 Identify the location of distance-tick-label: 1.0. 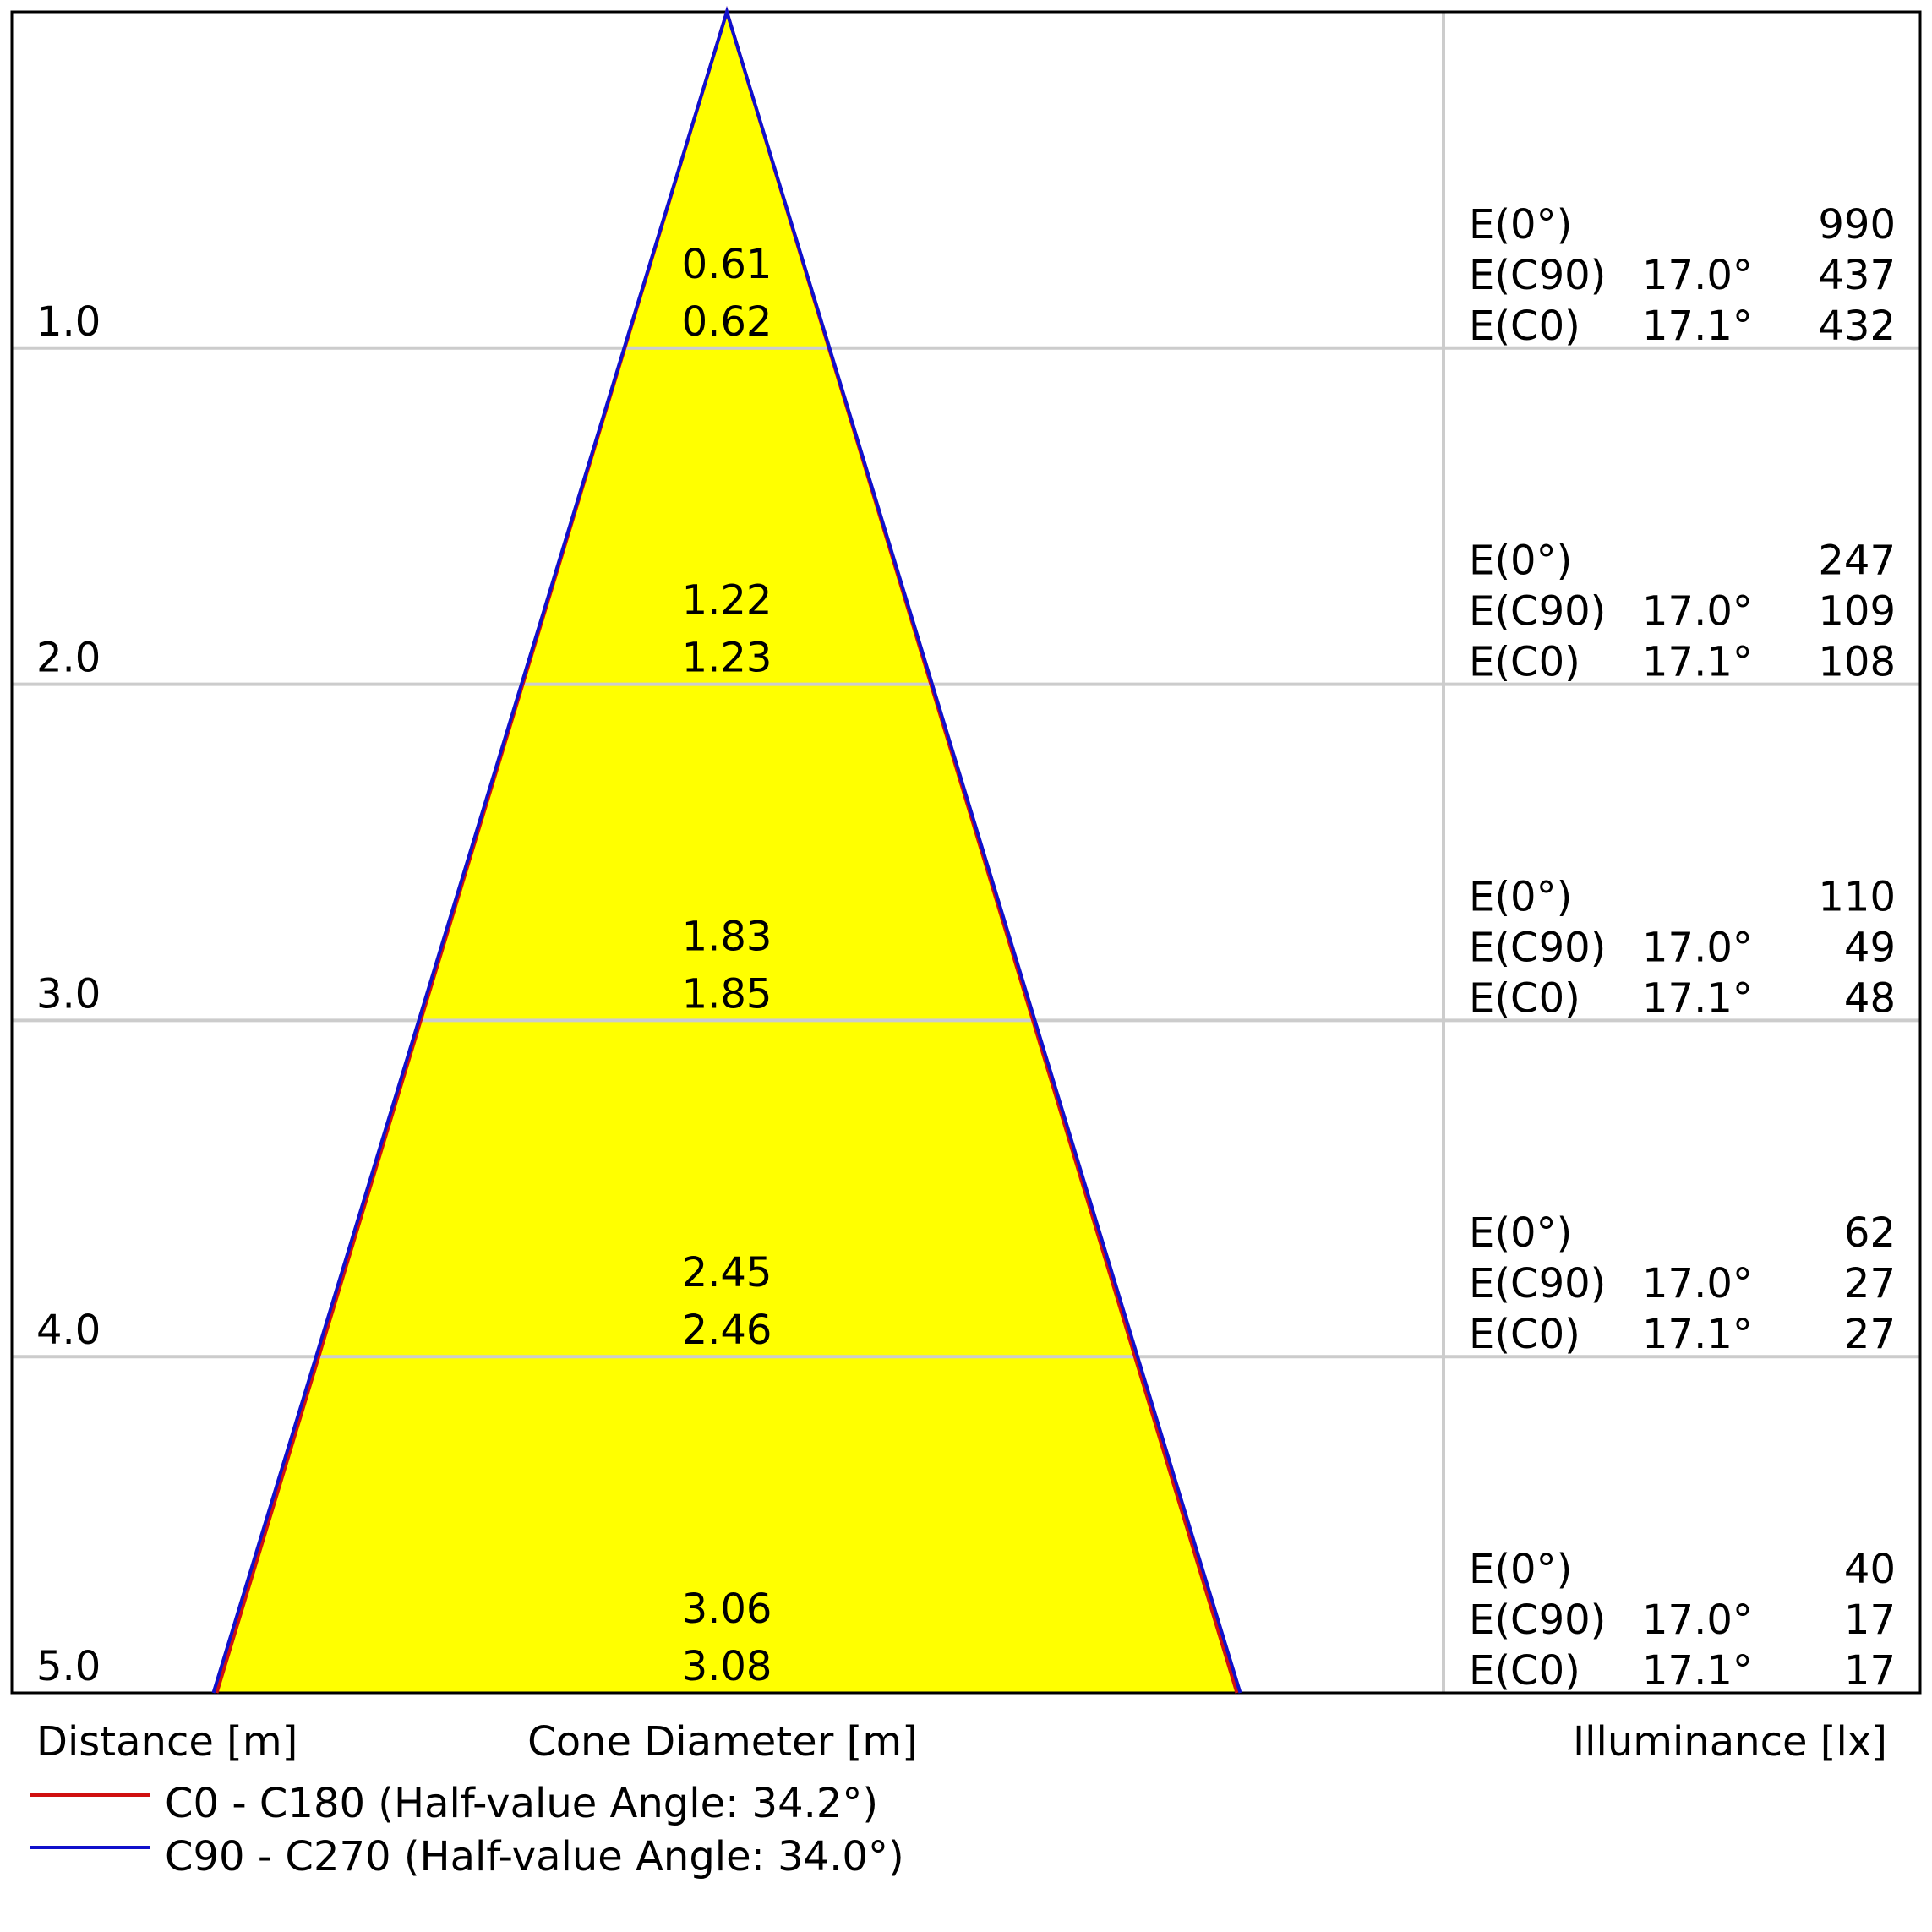
(68, 322).